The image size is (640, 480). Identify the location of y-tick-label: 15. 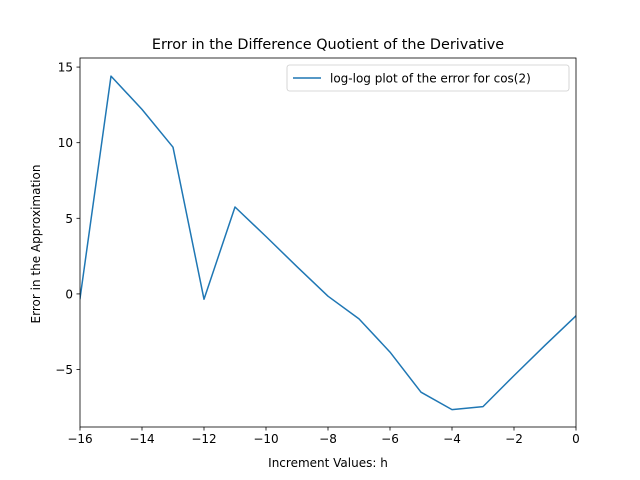
(65, 68).